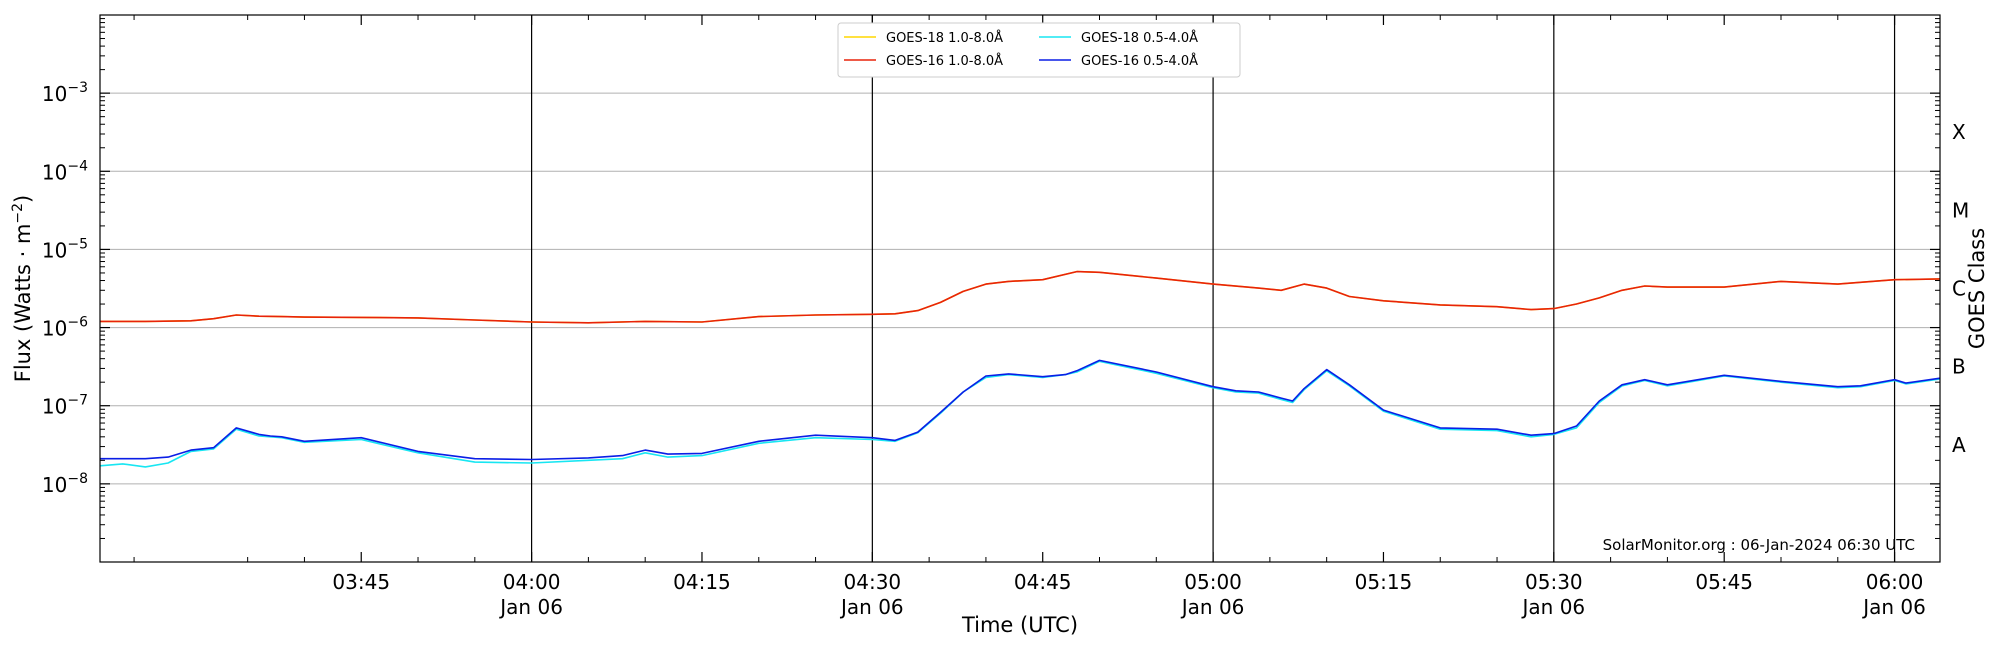 Image resolution: width=2000 pixels, height=650 pixels. Describe the element at coordinates (1043, 582) in the screenshot. I see `x-tick-label: 04:45` at that location.